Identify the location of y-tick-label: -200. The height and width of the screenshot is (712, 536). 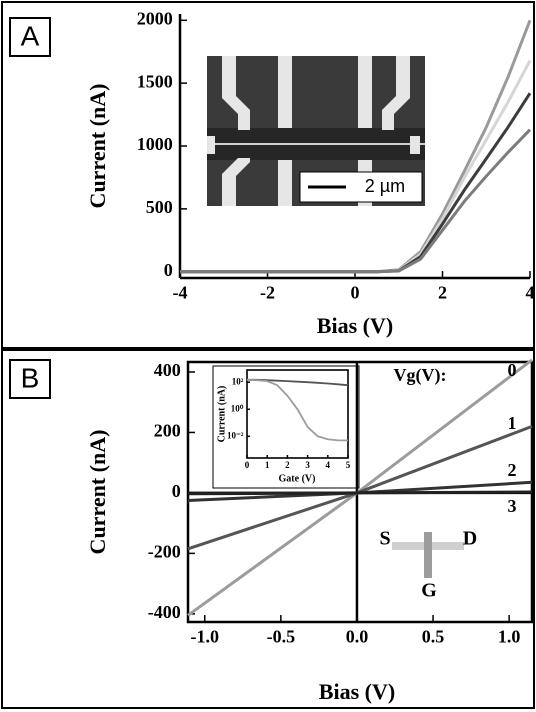
(164, 551).